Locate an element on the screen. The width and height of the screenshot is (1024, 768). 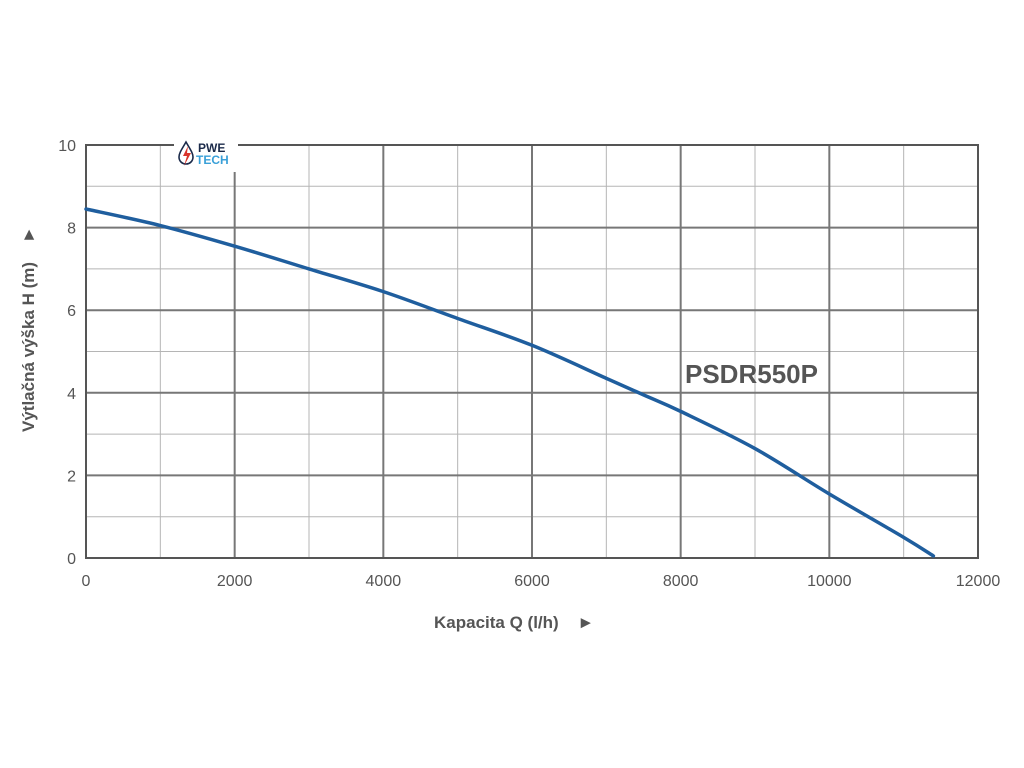
x-axis-title-text: Kapacita Q (l/h) is located at coordinates (496, 622).